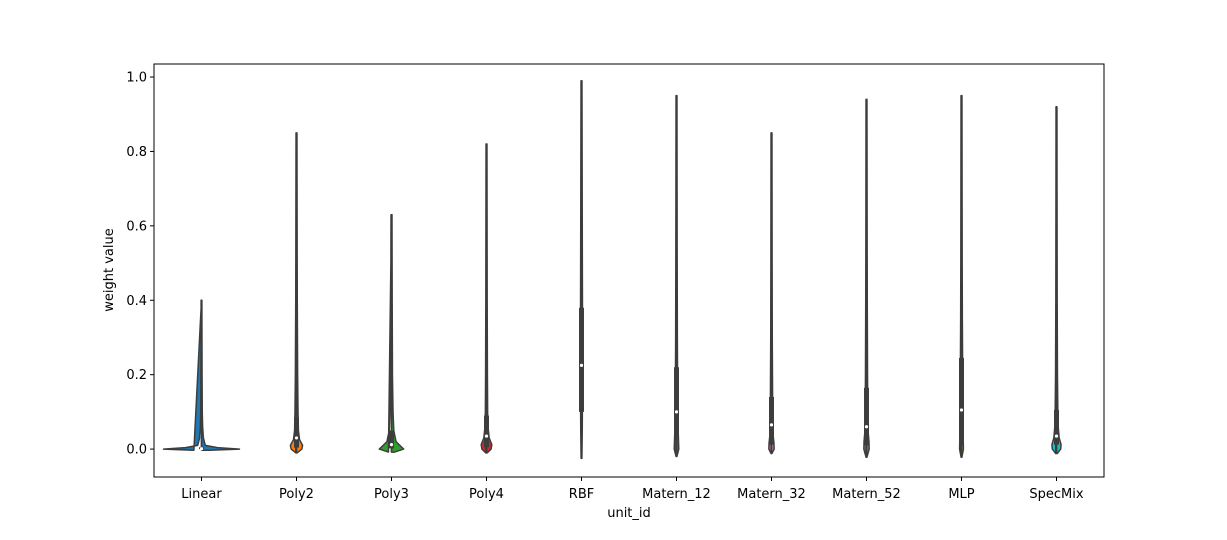 This screenshot has width=1227, height=540. Describe the element at coordinates (961, 494) in the screenshot. I see `x-tick-label: MLP` at that location.